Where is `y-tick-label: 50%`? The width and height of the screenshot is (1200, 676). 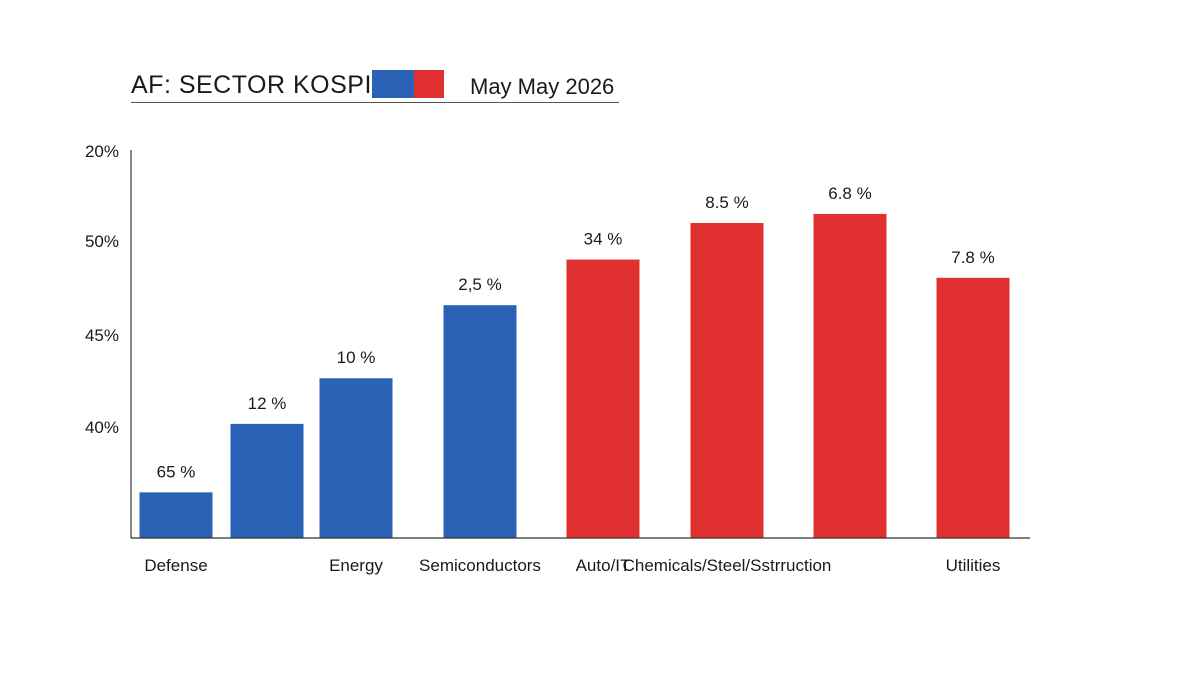 y-tick-label: 50% is located at coordinates (102, 241).